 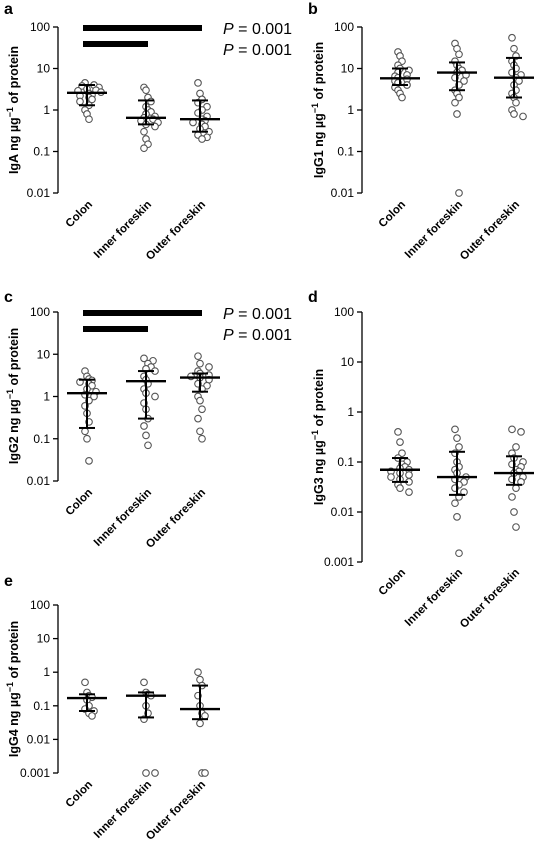 What do you see at coordinates (8, 9) in the screenshot?
I see `panel-letter: a` at bounding box center [8, 9].